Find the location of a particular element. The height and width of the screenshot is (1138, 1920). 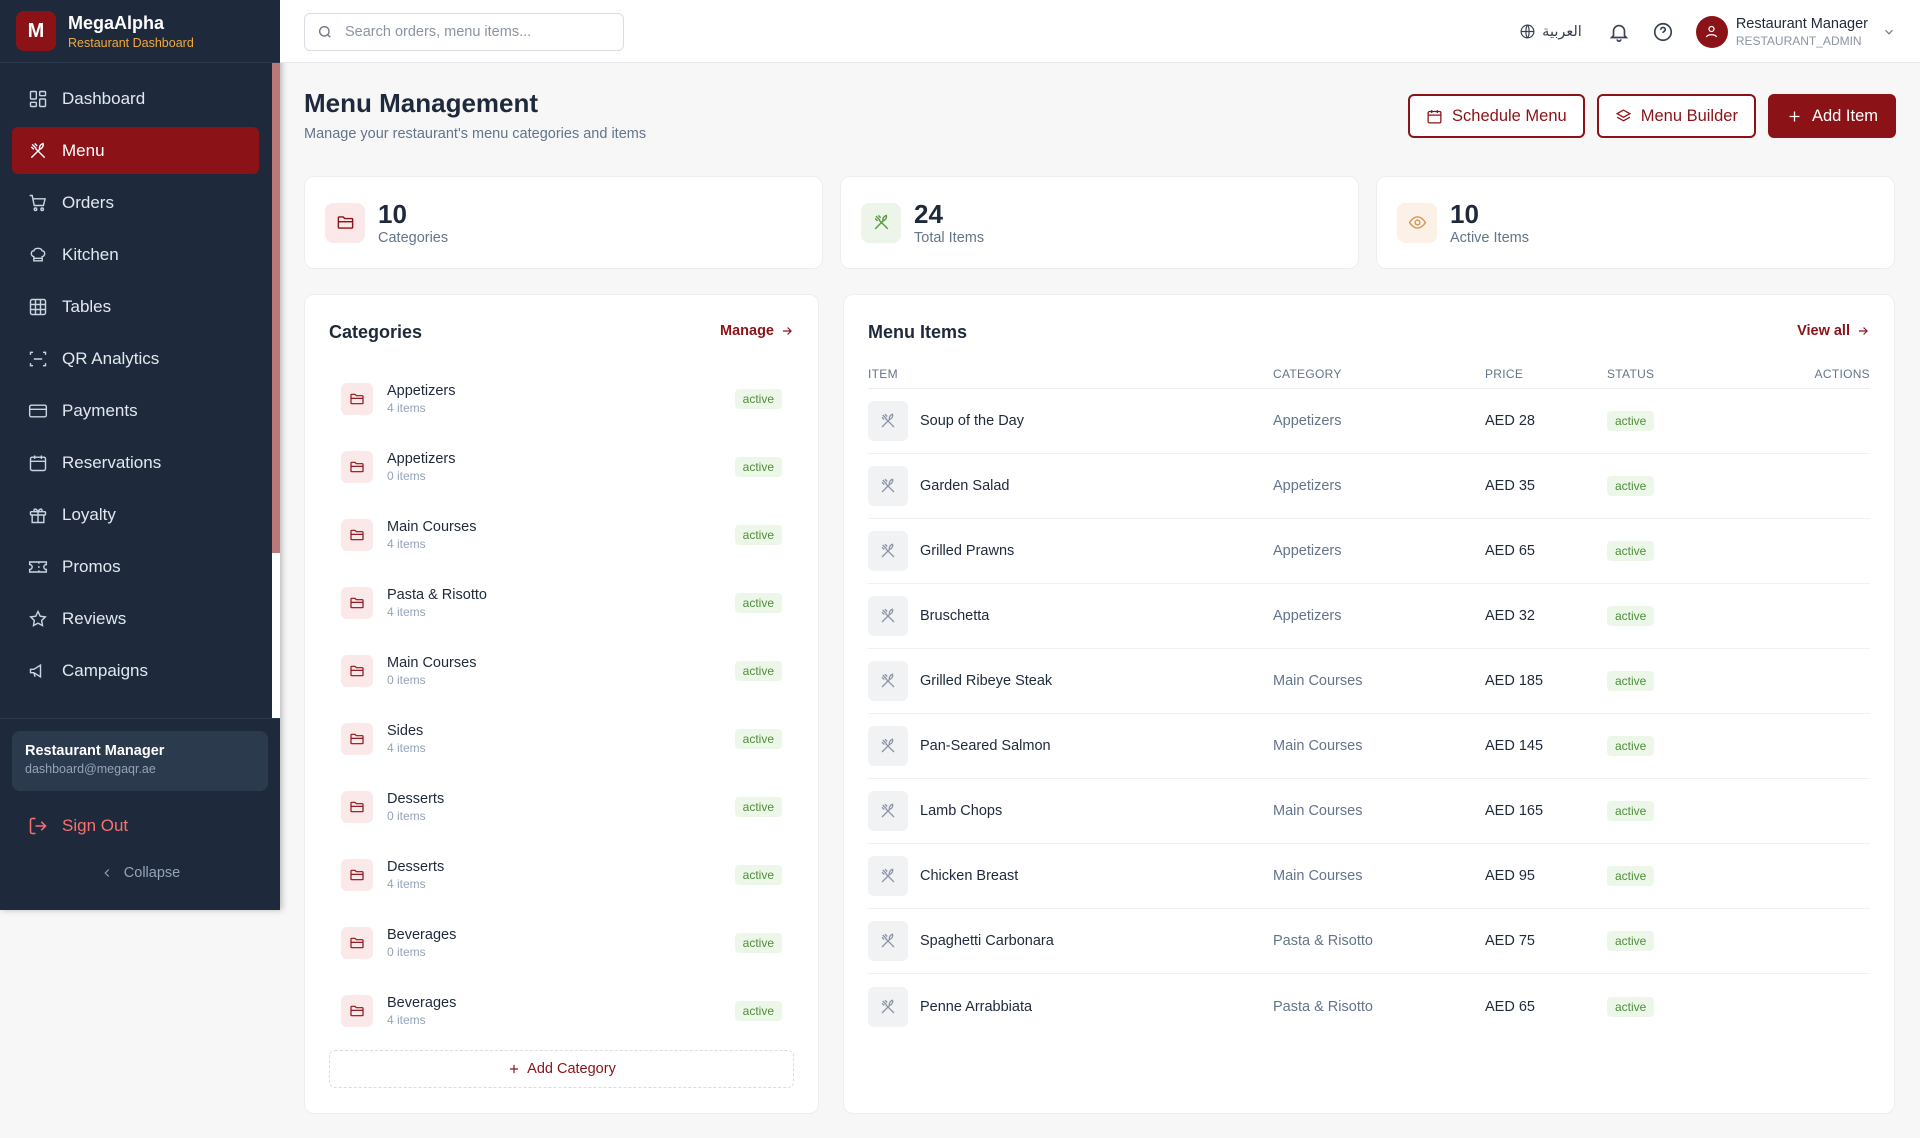

sidebar-item-campaigns: Campaigns is located at coordinates (135, 670).